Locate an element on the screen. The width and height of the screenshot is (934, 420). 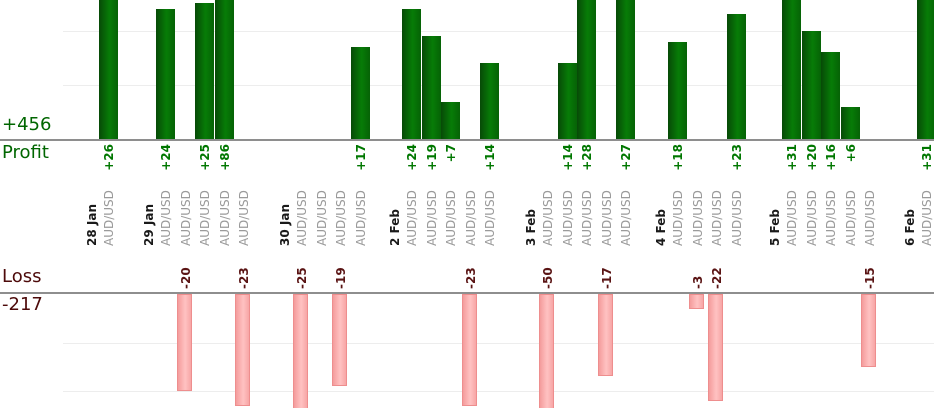
loss-value: -3 is located at coordinates (697, 282).